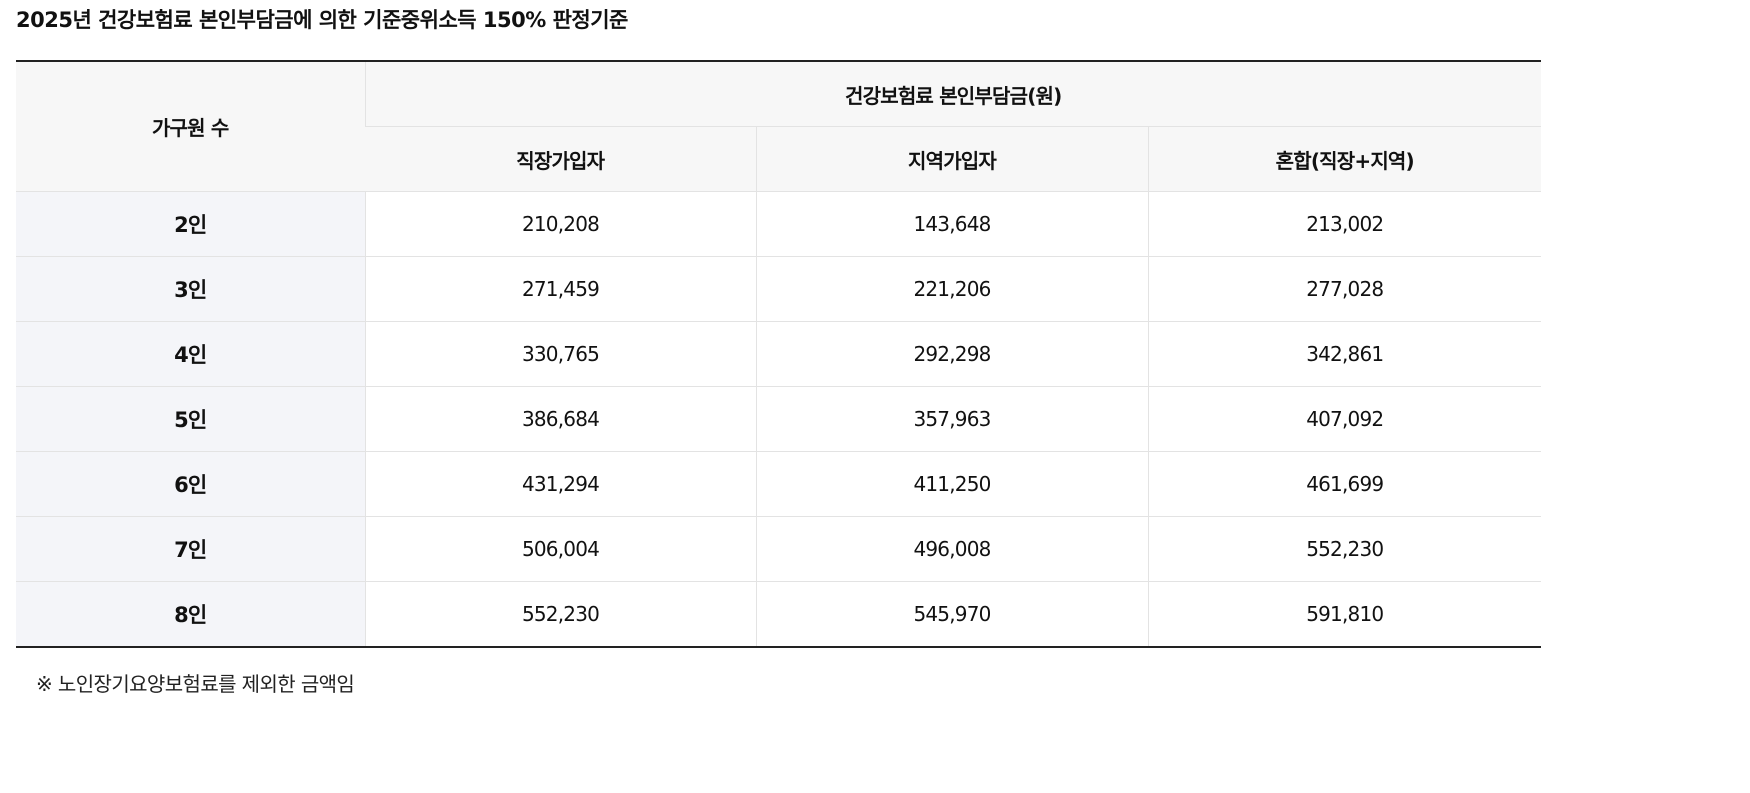  I want to click on cell-employee: 506,004, so click(560, 549).